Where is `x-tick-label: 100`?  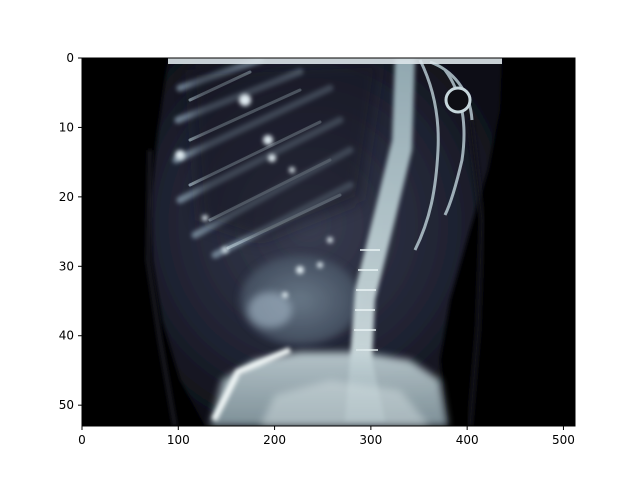
x-tick-label: 100 is located at coordinates (178, 440).